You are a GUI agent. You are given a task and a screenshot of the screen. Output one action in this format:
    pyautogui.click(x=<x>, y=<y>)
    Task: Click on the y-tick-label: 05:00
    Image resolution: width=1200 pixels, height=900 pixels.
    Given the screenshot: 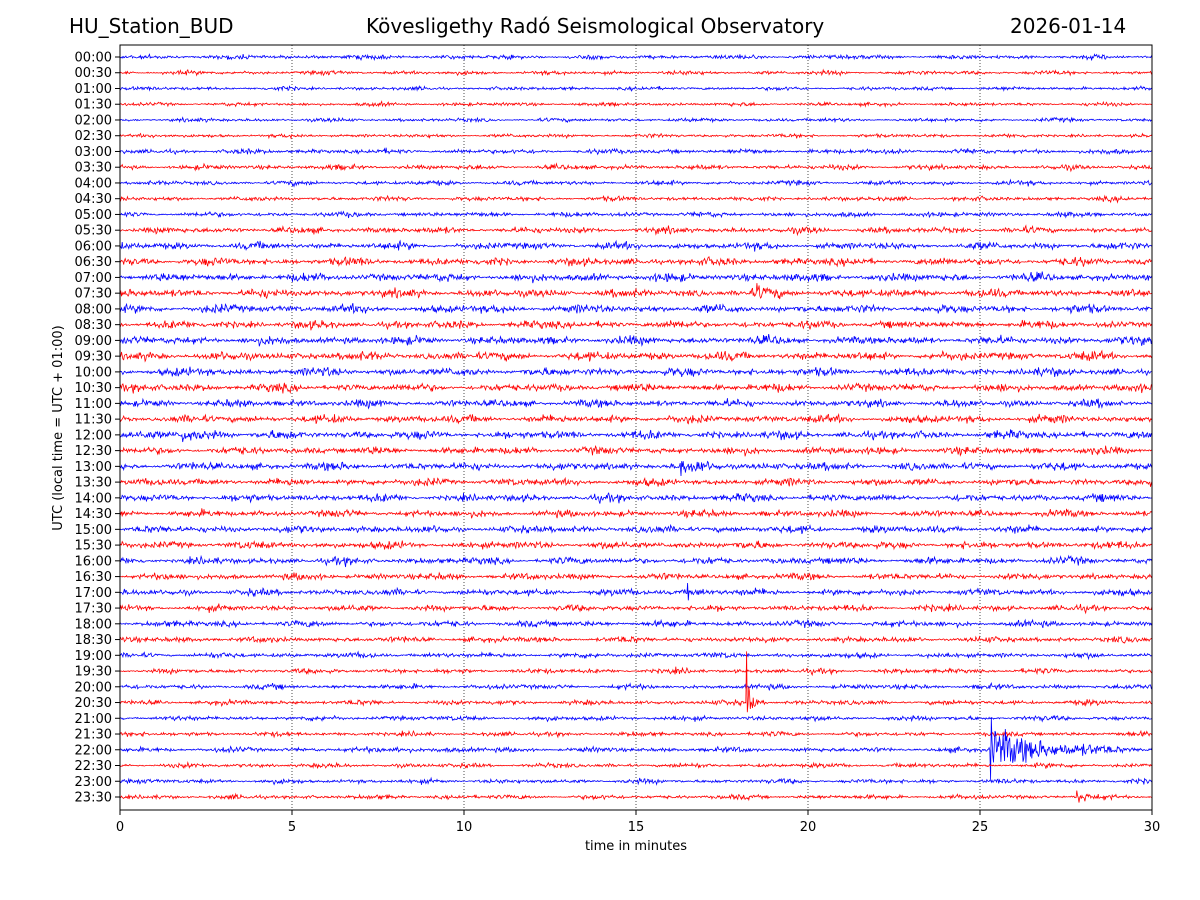 What is the action you would take?
    pyautogui.click(x=93, y=215)
    